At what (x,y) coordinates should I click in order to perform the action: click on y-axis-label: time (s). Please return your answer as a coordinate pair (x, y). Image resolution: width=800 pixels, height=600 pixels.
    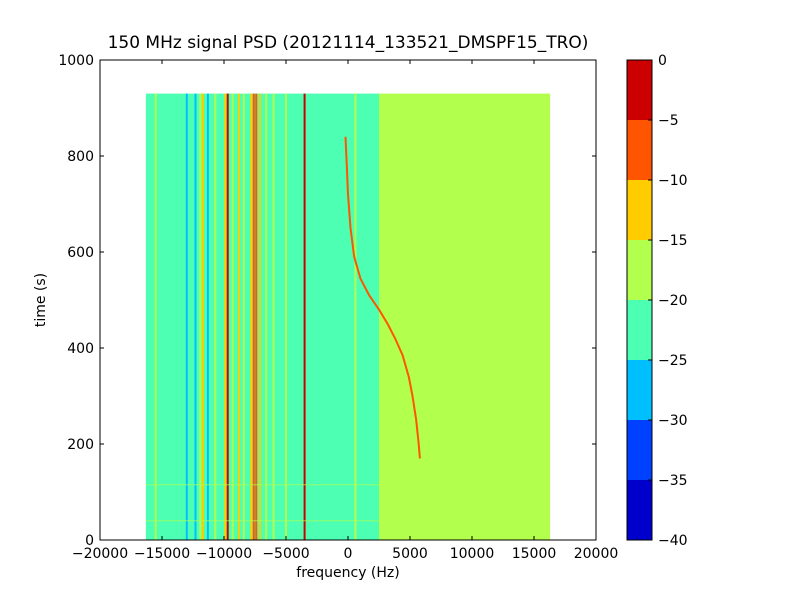
    Looking at the image, I should click on (41, 300).